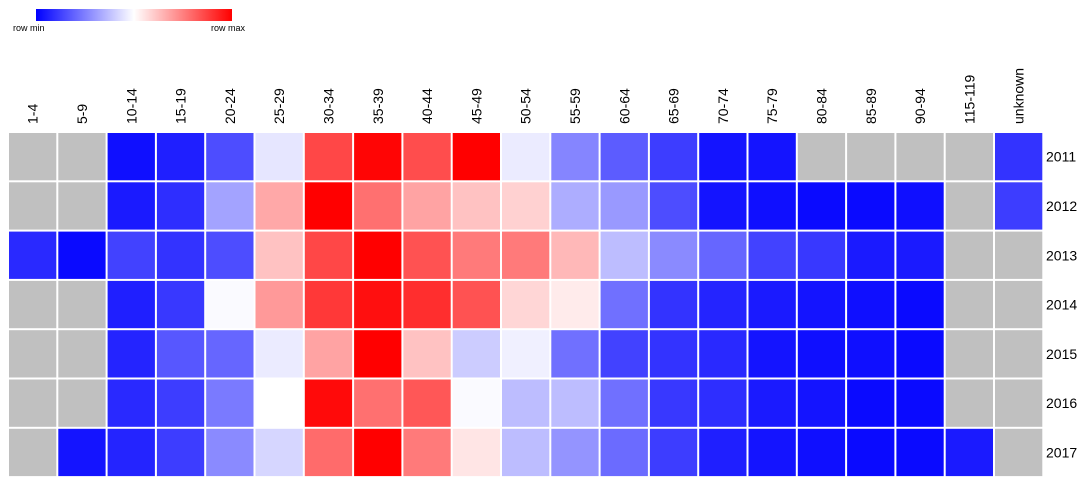 The image size is (1092, 477). What do you see at coordinates (871, 106) in the screenshot?
I see `column-label: 85-89` at bounding box center [871, 106].